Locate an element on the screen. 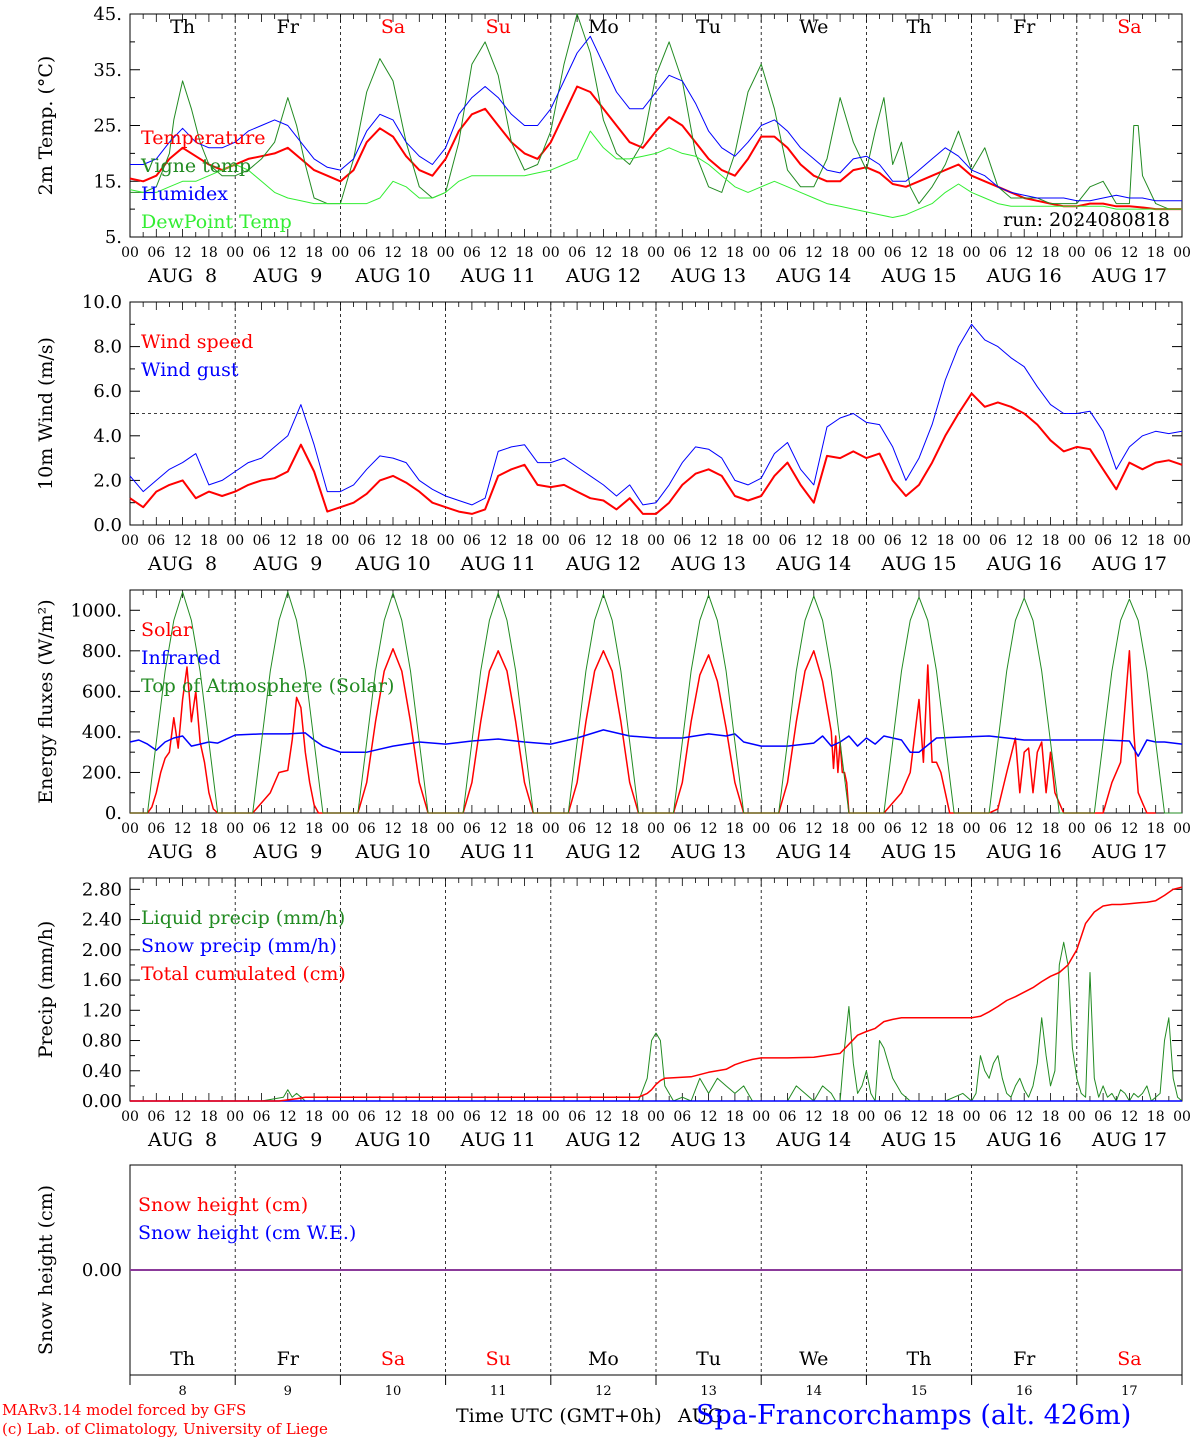 Image resolution: width=1194 pixels, height=1440 pixels. legend-entry: Snow height (cm) is located at coordinates (223, 1205).